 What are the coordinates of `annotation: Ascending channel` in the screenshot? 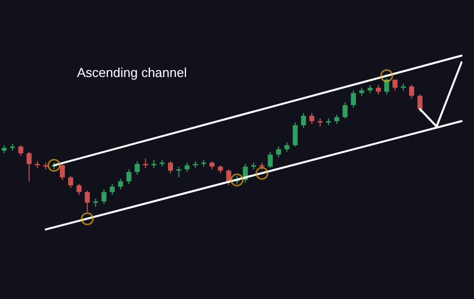 It's located at (132, 72).